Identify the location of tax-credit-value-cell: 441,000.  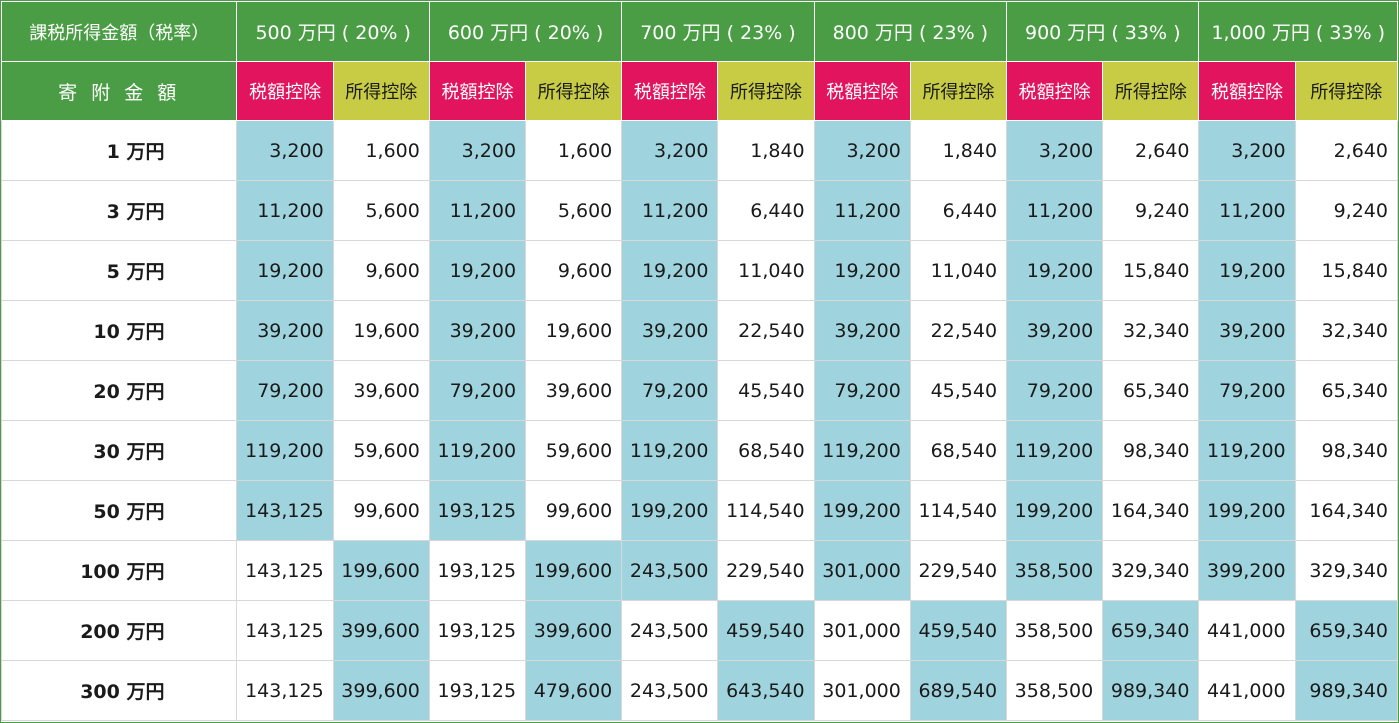
(1247, 690).